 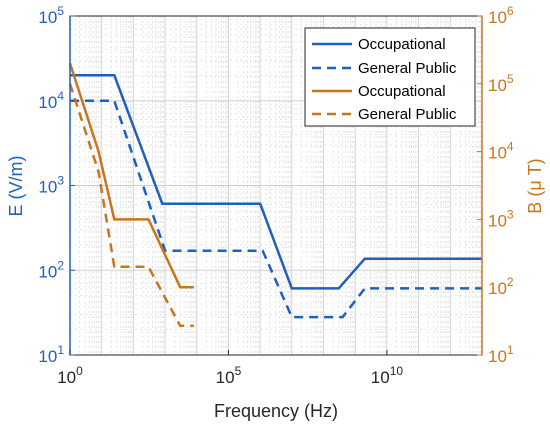 What do you see at coordinates (51, 185) in the screenshot?
I see `y-left-tick-label: 10³` at bounding box center [51, 185].